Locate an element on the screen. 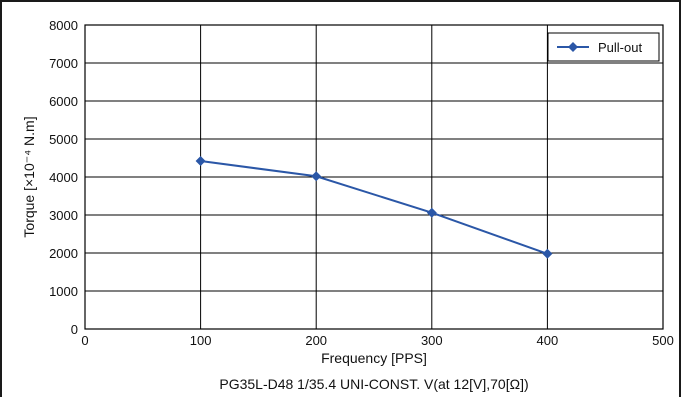 This screenshot has width=681, height=404. y-tick-label: 6000 is located at coordinates (63, 101).